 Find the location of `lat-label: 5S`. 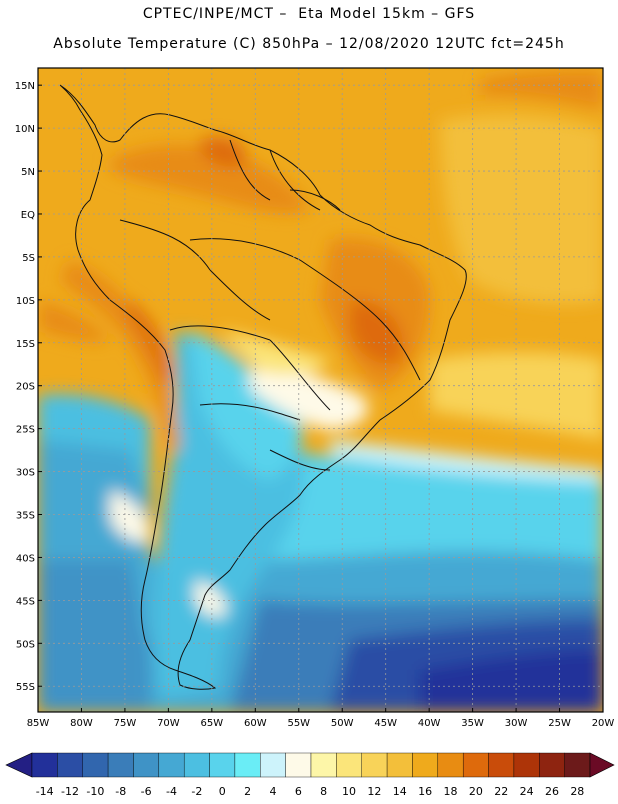

lat-label: 5S is located at coordinates (28, 258).